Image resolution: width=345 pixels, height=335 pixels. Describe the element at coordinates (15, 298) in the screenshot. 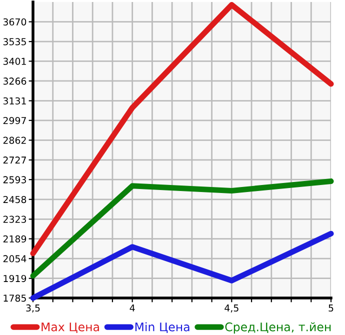

I see `y-tick-label: 1785` at that location.